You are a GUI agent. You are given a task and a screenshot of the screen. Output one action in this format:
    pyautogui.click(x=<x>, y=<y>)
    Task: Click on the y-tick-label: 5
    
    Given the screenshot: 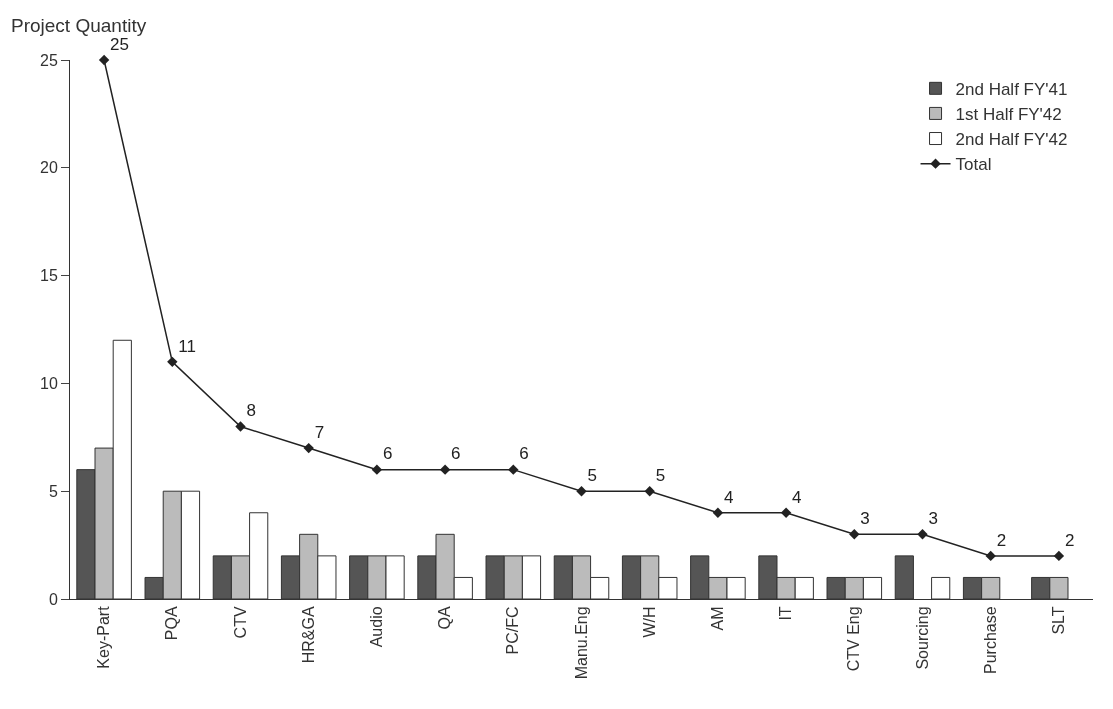 What is the action you would take?
    pyautogui.click(x=53, y=491)
    